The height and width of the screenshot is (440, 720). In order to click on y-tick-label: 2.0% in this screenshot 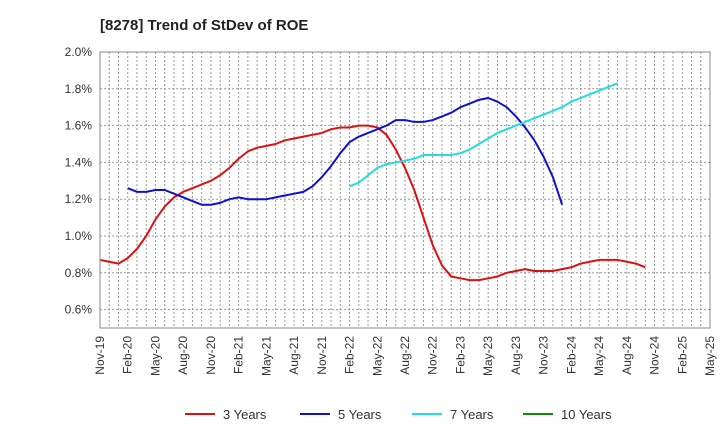, I will do `click(79, 52)`.